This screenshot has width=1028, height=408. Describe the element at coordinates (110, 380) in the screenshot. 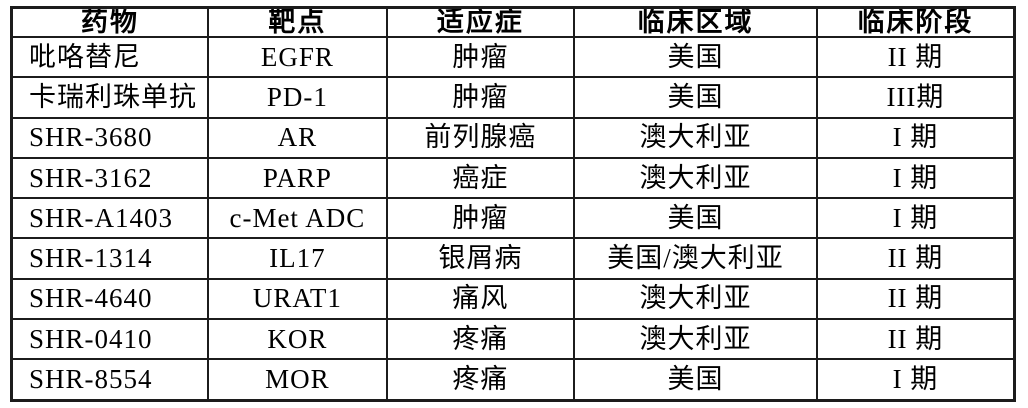

I see `table-cell: SHR-8554` at that location.